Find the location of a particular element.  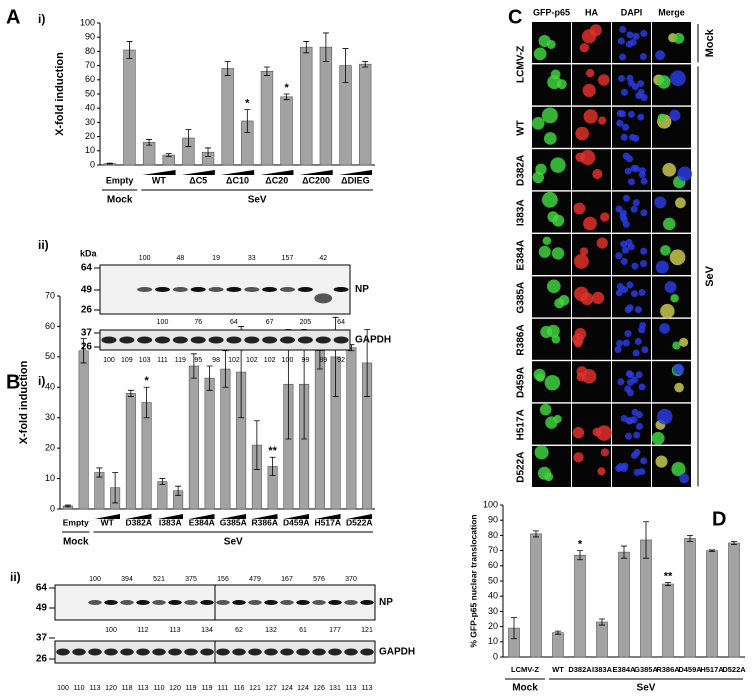

gapdh-ratio: 118 is located at coordinates (126, 688).